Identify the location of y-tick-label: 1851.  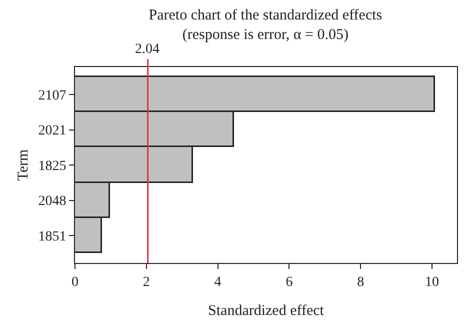
(52, 236).